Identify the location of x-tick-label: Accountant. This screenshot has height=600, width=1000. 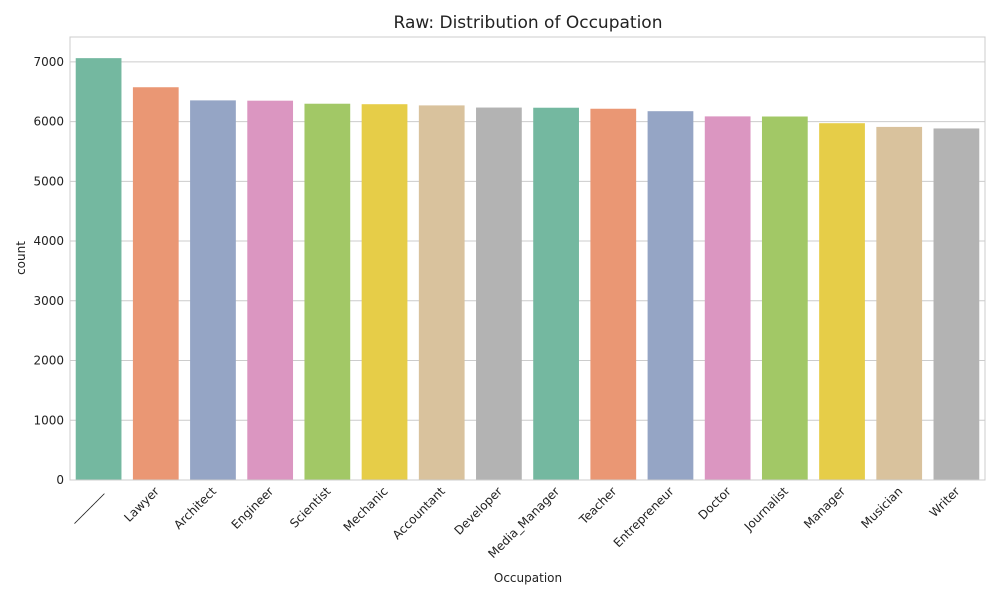
(419, 513).